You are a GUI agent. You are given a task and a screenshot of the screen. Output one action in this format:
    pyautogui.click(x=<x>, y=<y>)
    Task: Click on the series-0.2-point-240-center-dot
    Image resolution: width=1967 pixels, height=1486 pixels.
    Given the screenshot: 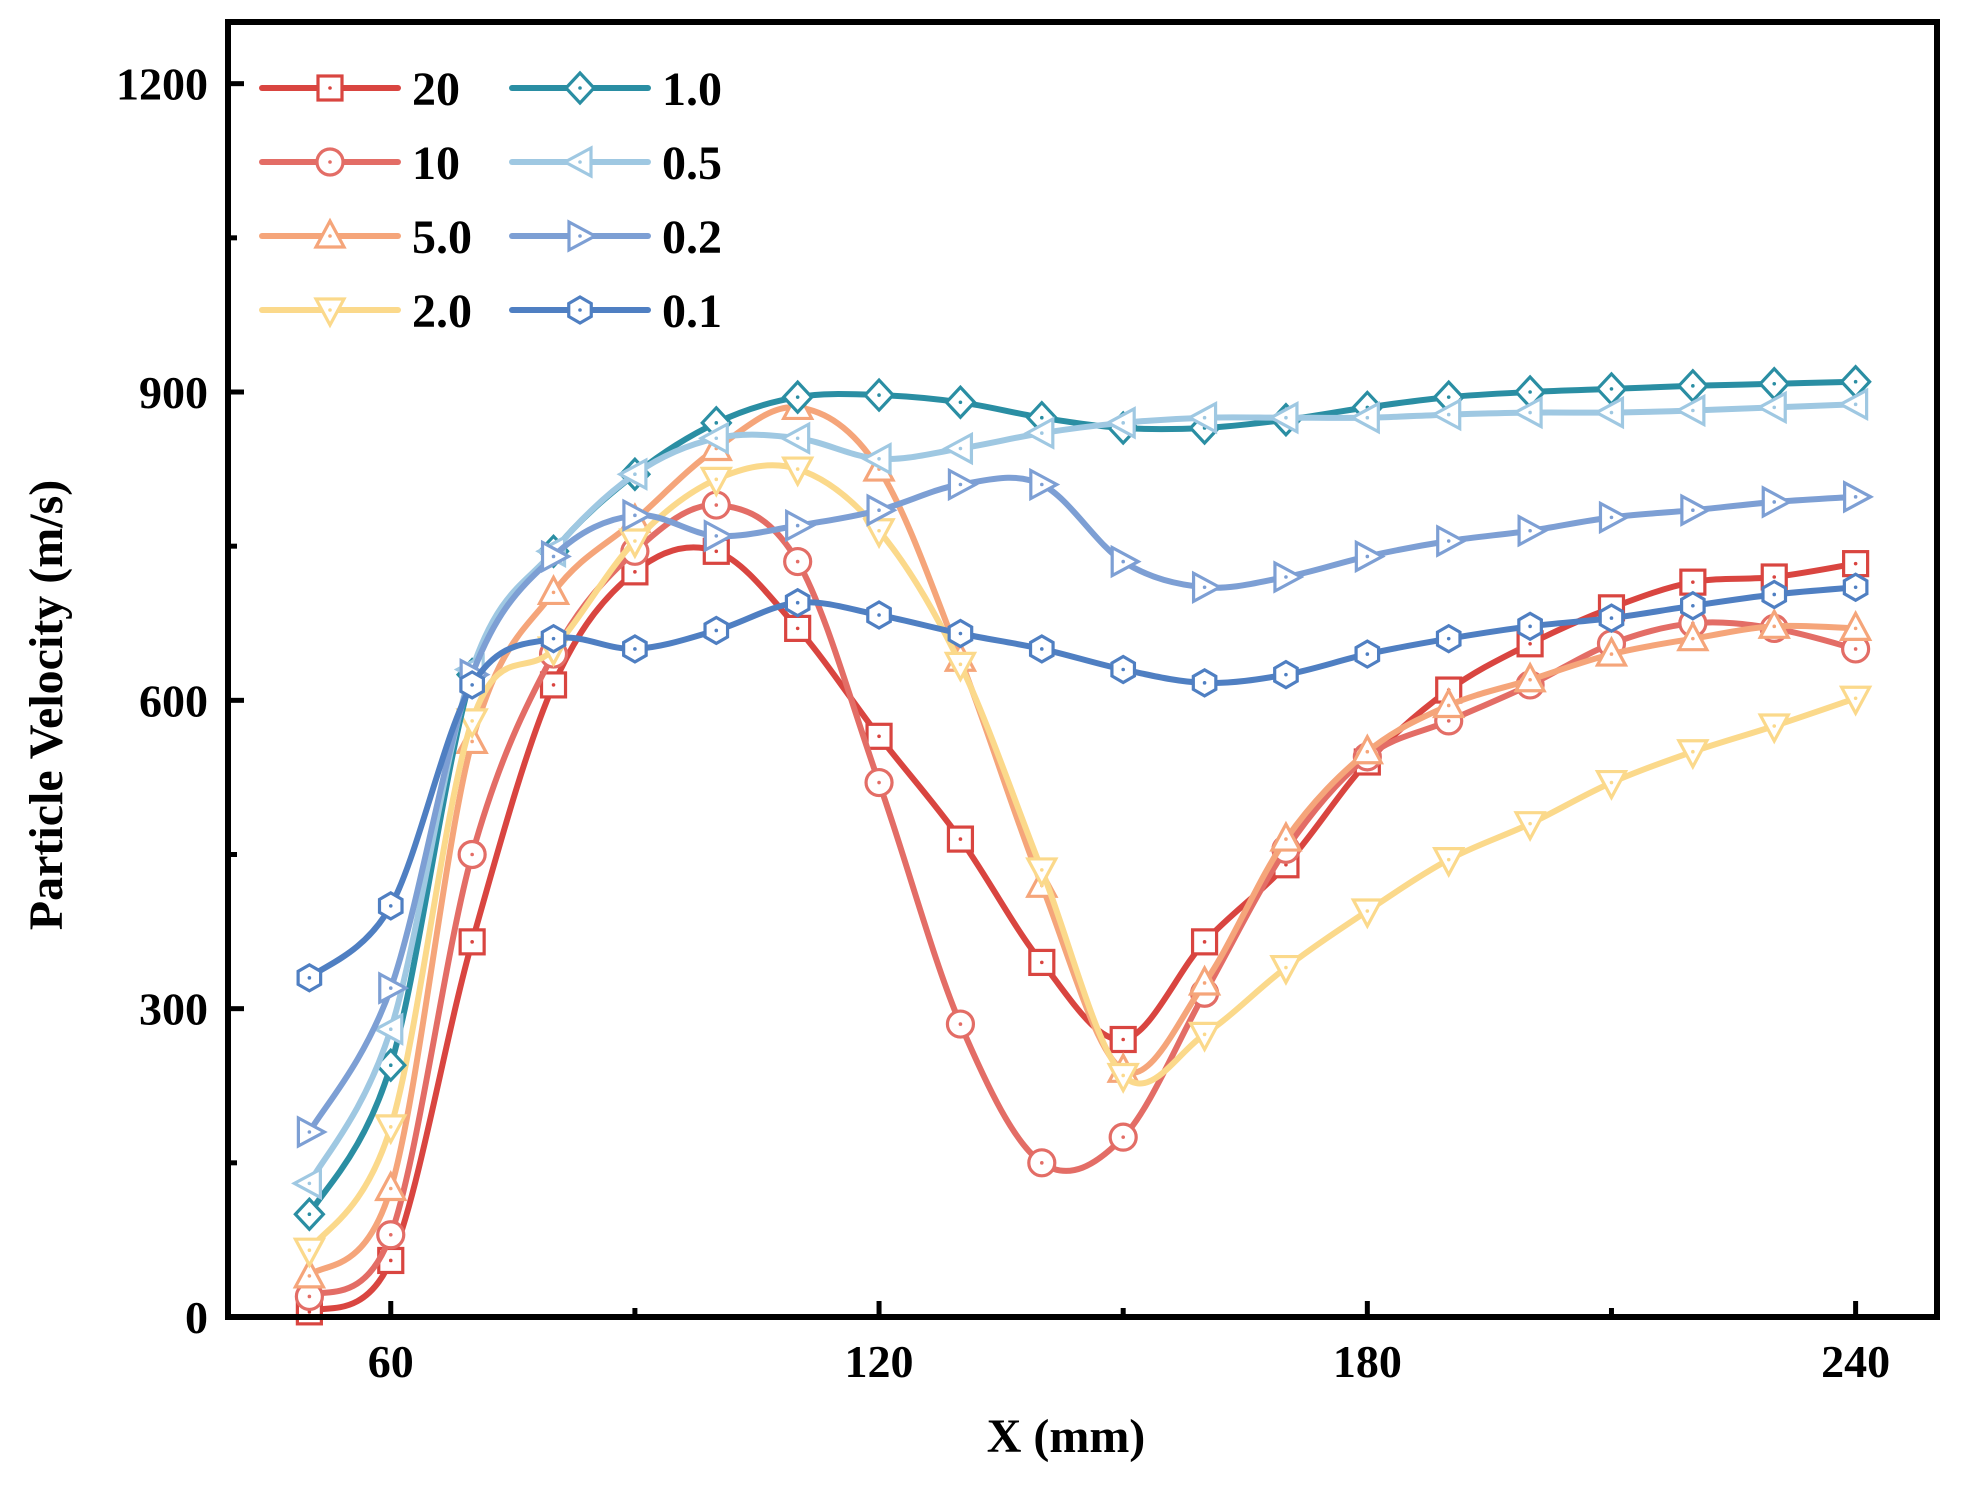 What is the action you would take?
    pyautogui.click(x=1855, y=497)
    